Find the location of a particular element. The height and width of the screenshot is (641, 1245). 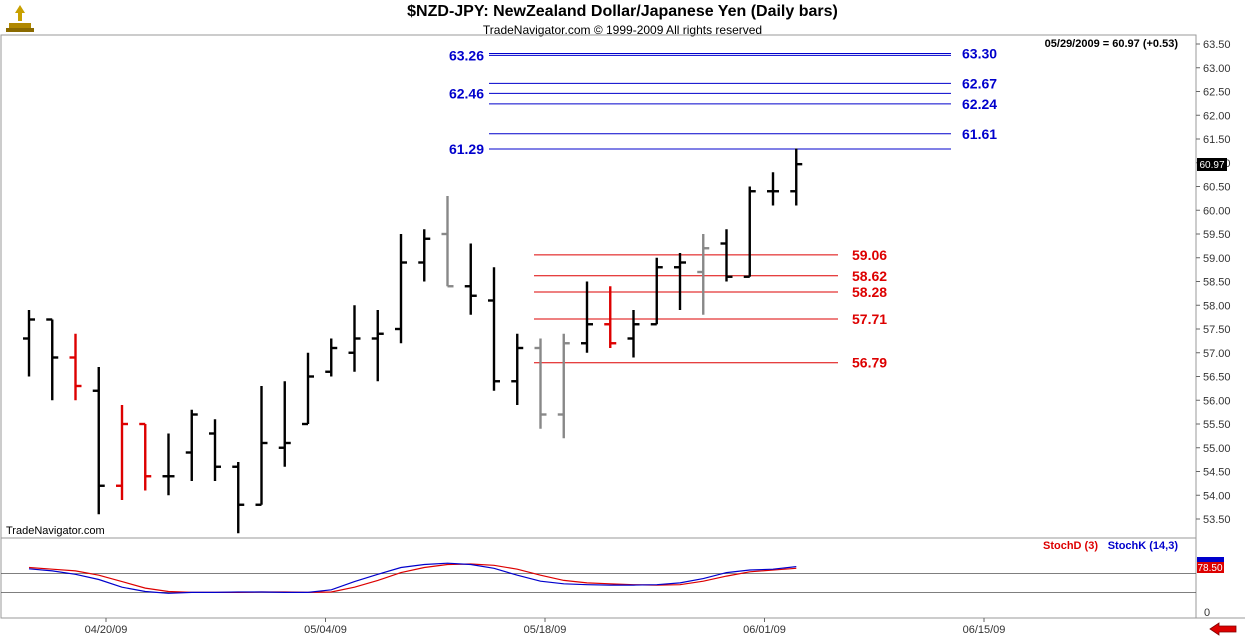

stoch-d-line is located at coordinates (412, 578).